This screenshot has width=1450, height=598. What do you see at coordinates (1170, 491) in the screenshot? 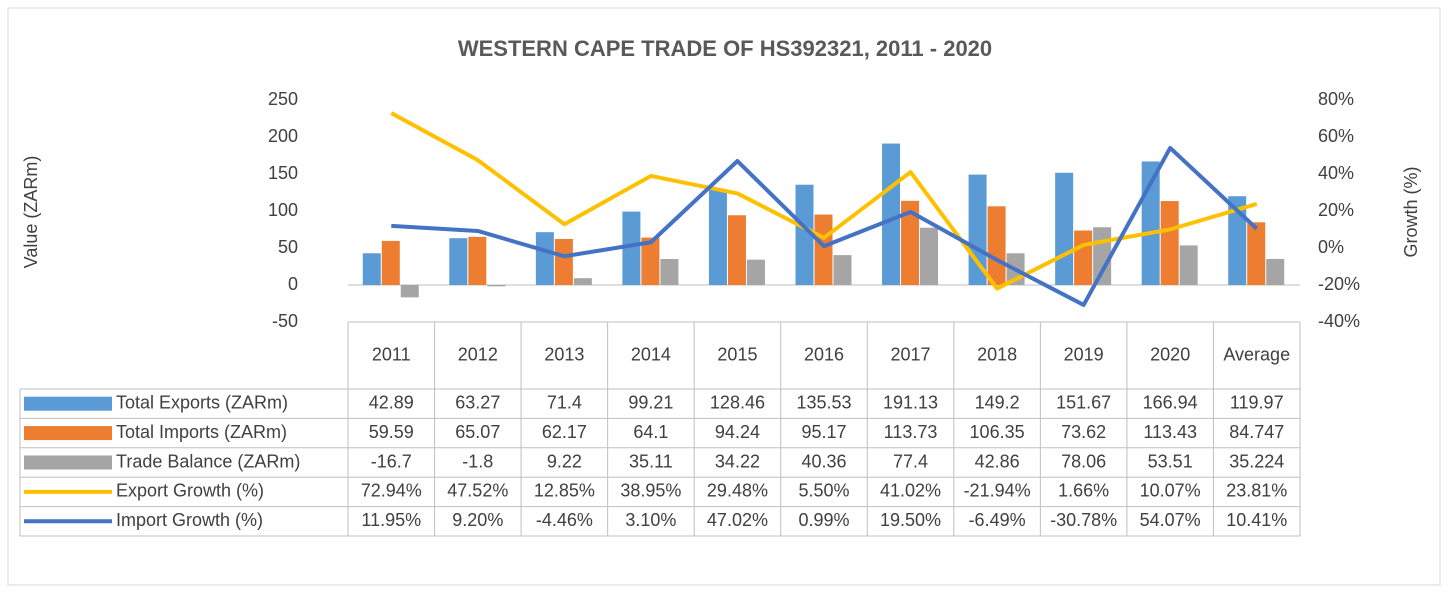
I see `table-cell: 10.07%` at bounding box center [1170, 491].